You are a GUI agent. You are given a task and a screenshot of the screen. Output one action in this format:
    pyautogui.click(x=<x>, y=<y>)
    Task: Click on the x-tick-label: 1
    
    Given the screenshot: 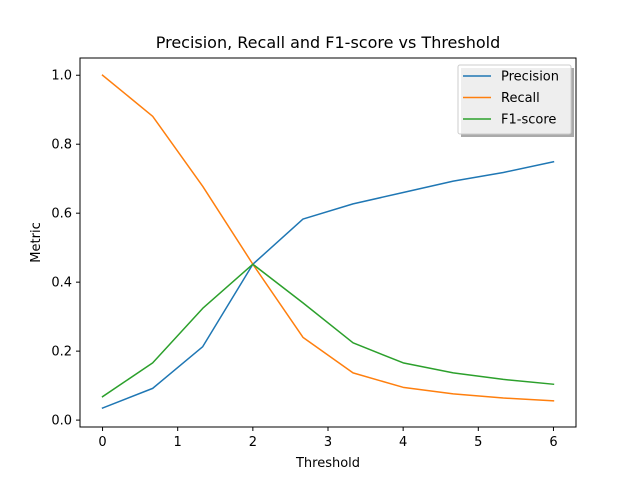 What is the action you would take?
    pyautogui.click(x=178, y=442)
    